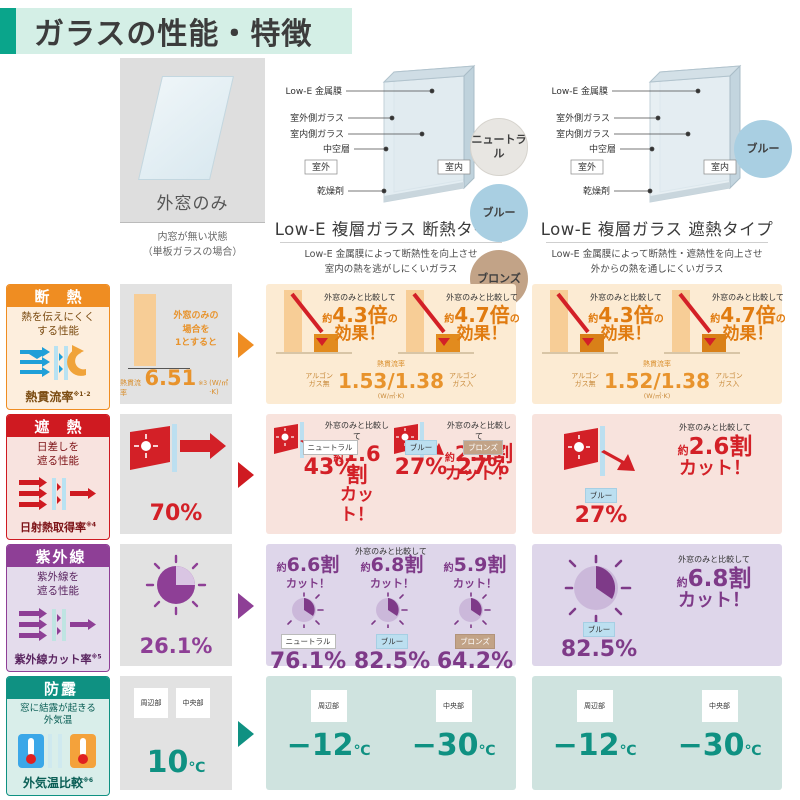 Image resolution: width=800 pixels, height=800 pixels. What do you see at coordinates (657, 364) in the screenshot?
I see `footer-metric-label-b: 熱貫流率` at bounding box center [657, 364].